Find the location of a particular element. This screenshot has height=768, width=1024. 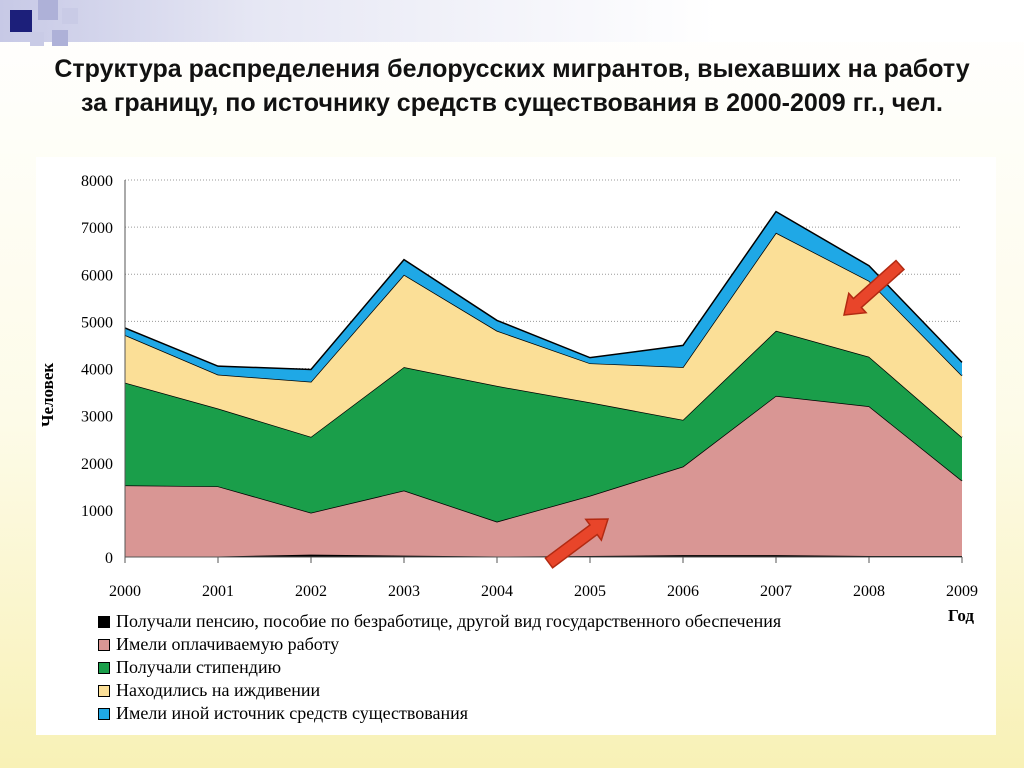

annotation-arrow-down is located at coordinates (874, 287).